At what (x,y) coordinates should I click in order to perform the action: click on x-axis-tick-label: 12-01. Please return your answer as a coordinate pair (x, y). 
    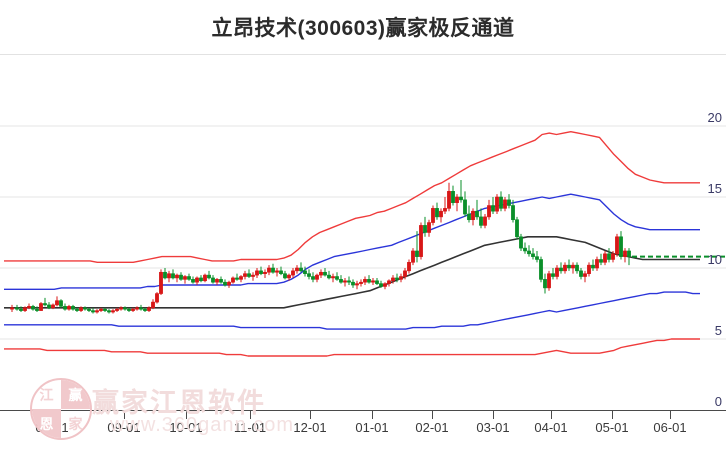
    Looking at the image, I should click on (310, 427).